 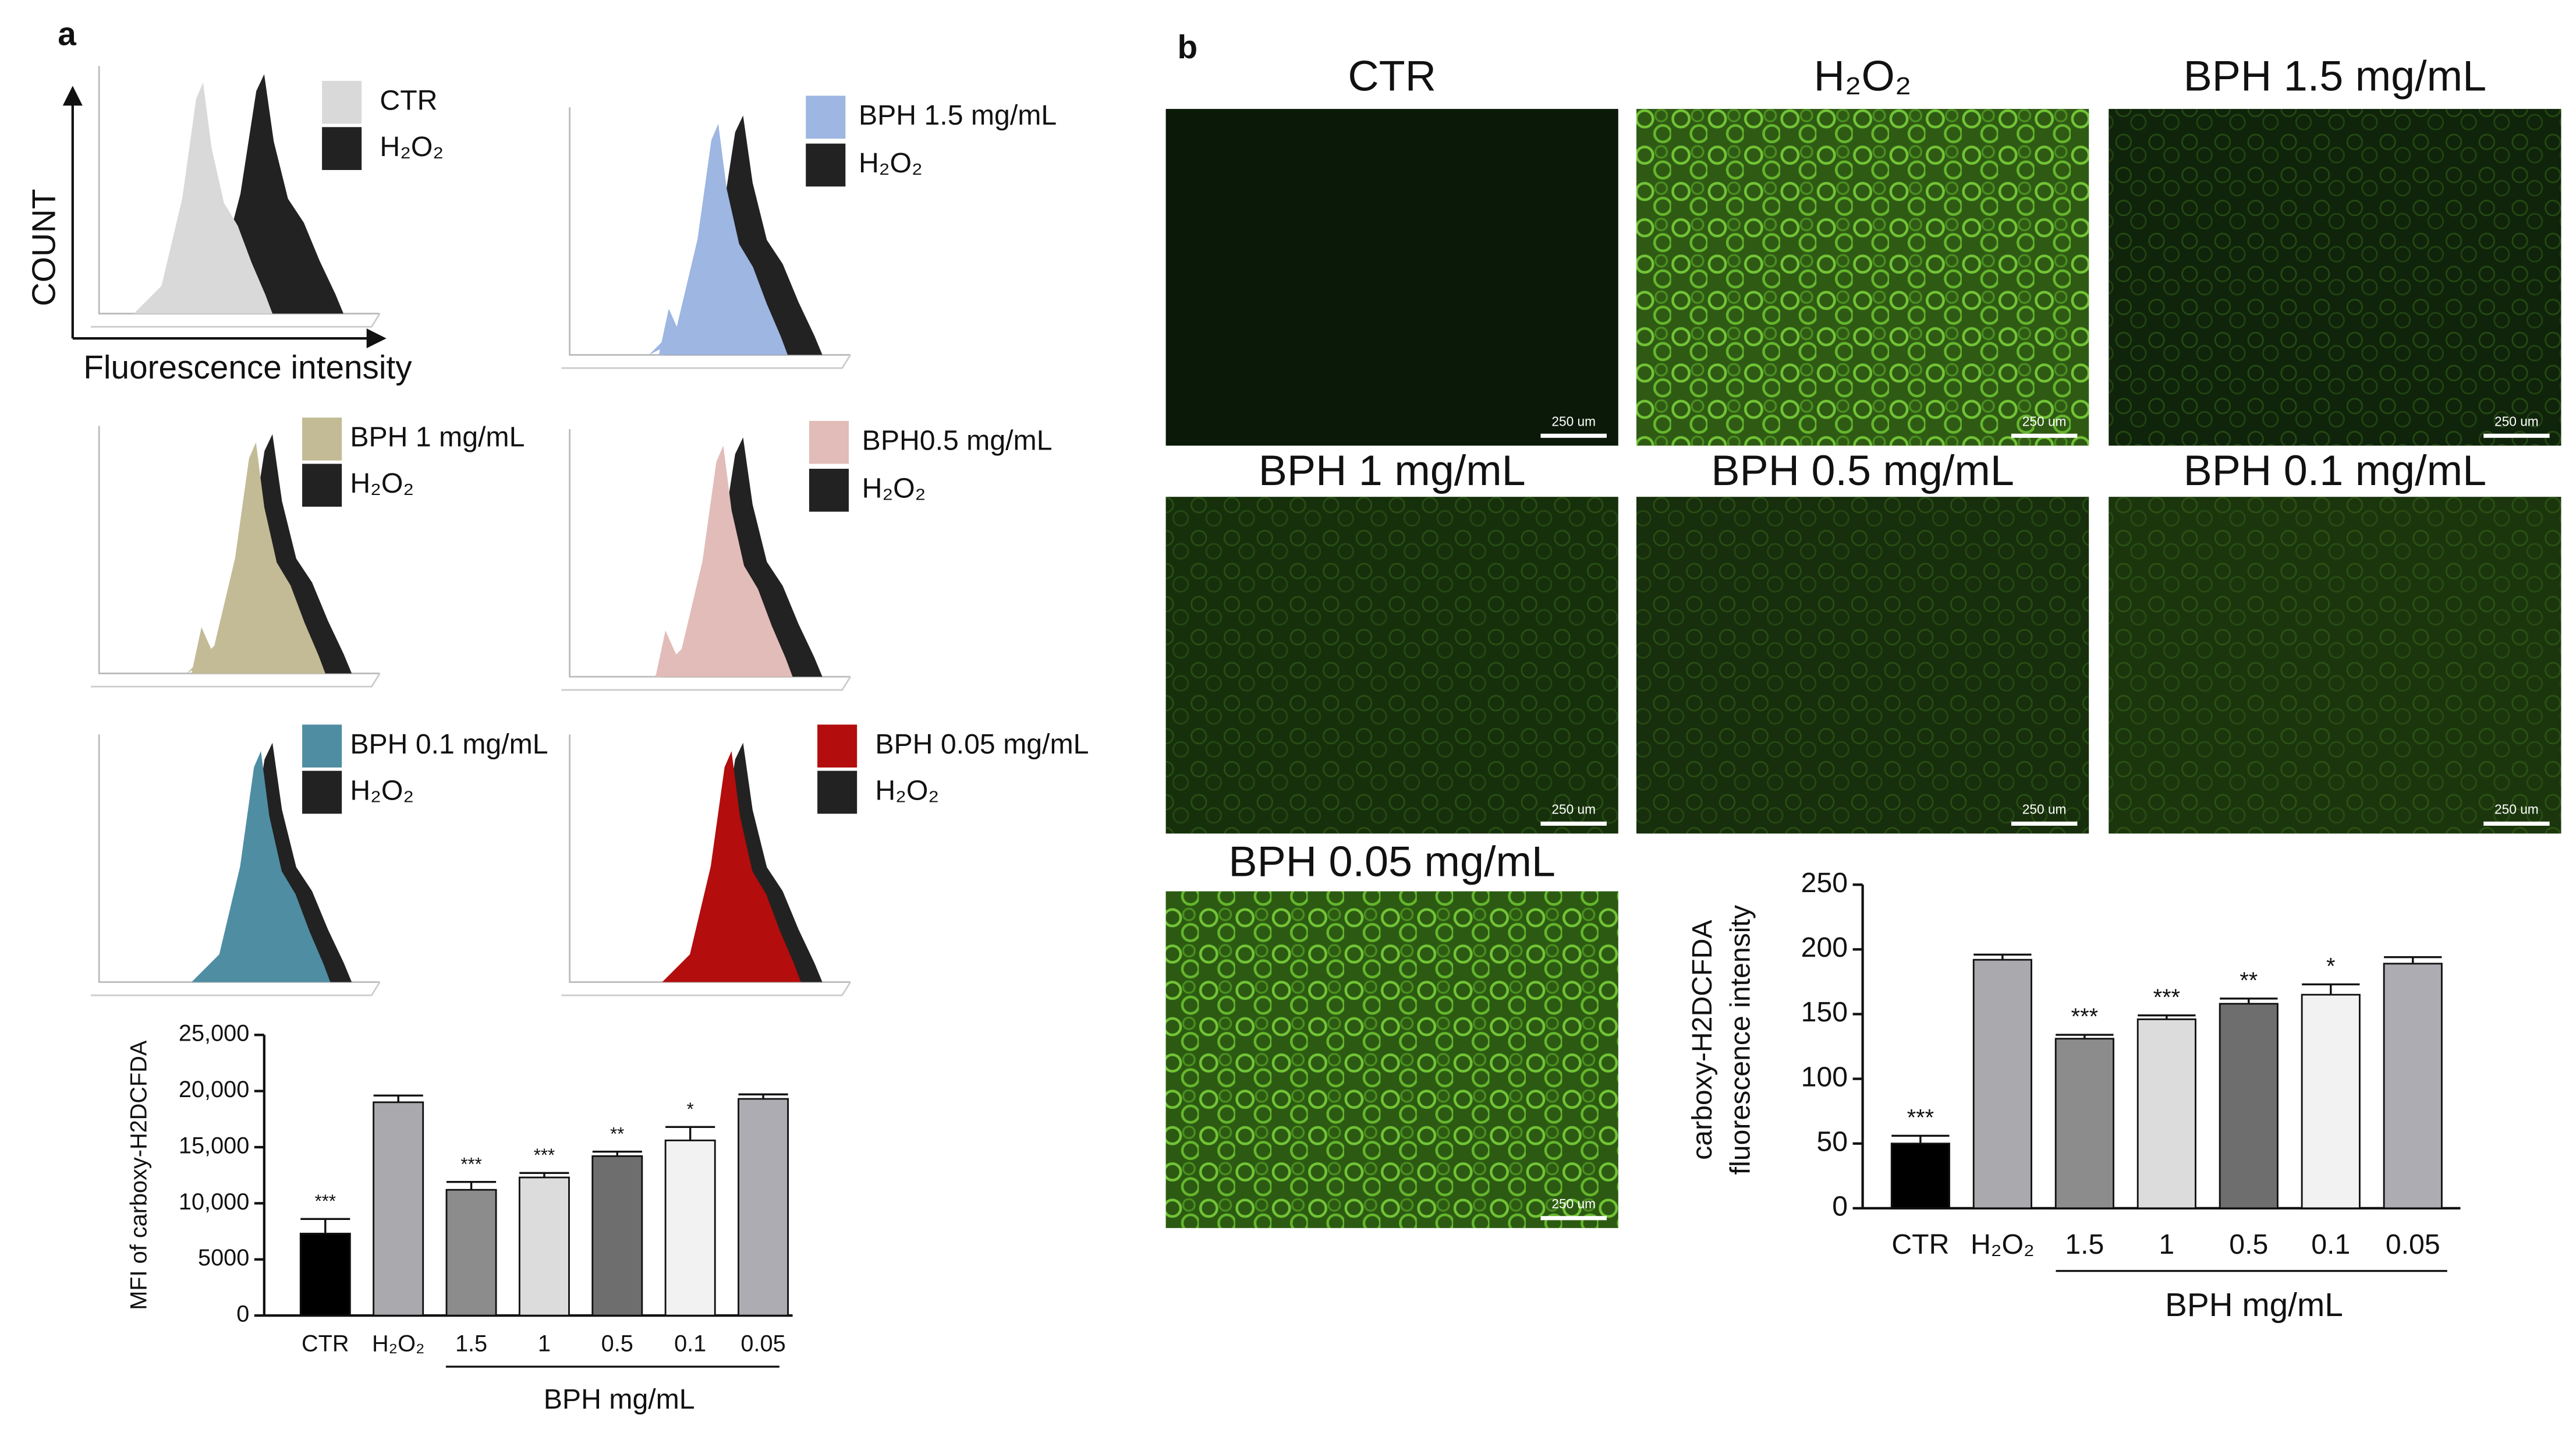 What do you see at coordinates (214, 1089) in the screenshot?
I see `y-tick-label: 20,000` at bounding box center [214, 1089].